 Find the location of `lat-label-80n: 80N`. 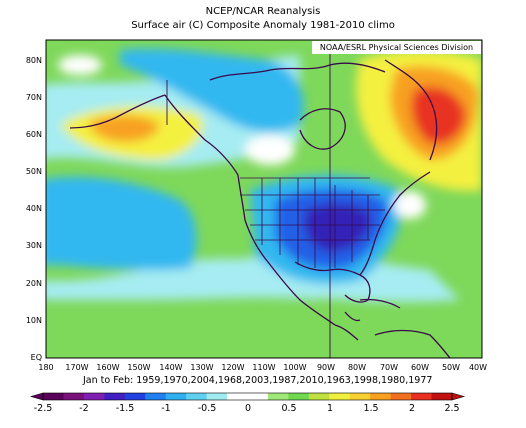

lat-label-80n: 80N is located at coordinates (33, 60).